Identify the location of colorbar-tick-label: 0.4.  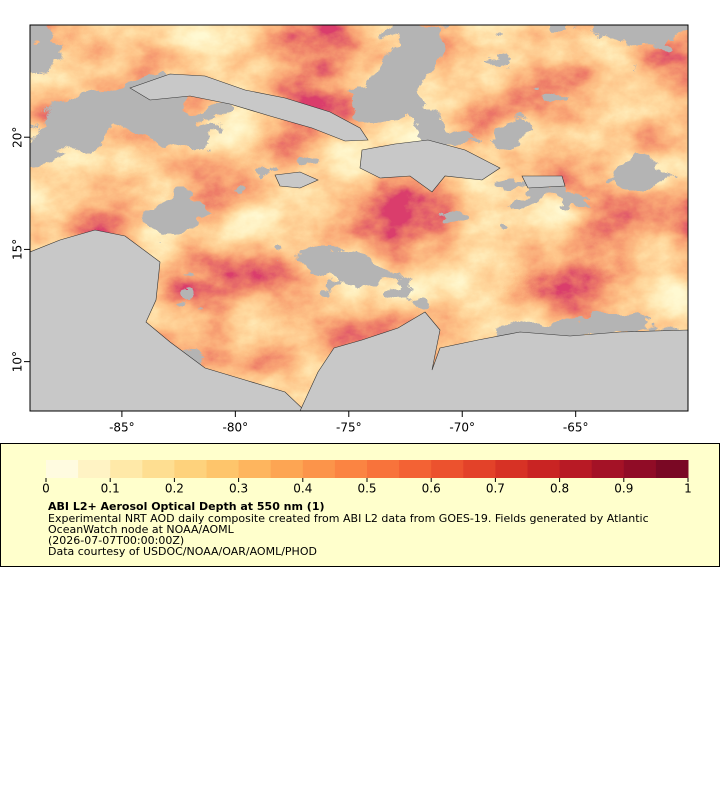
(302, 489).